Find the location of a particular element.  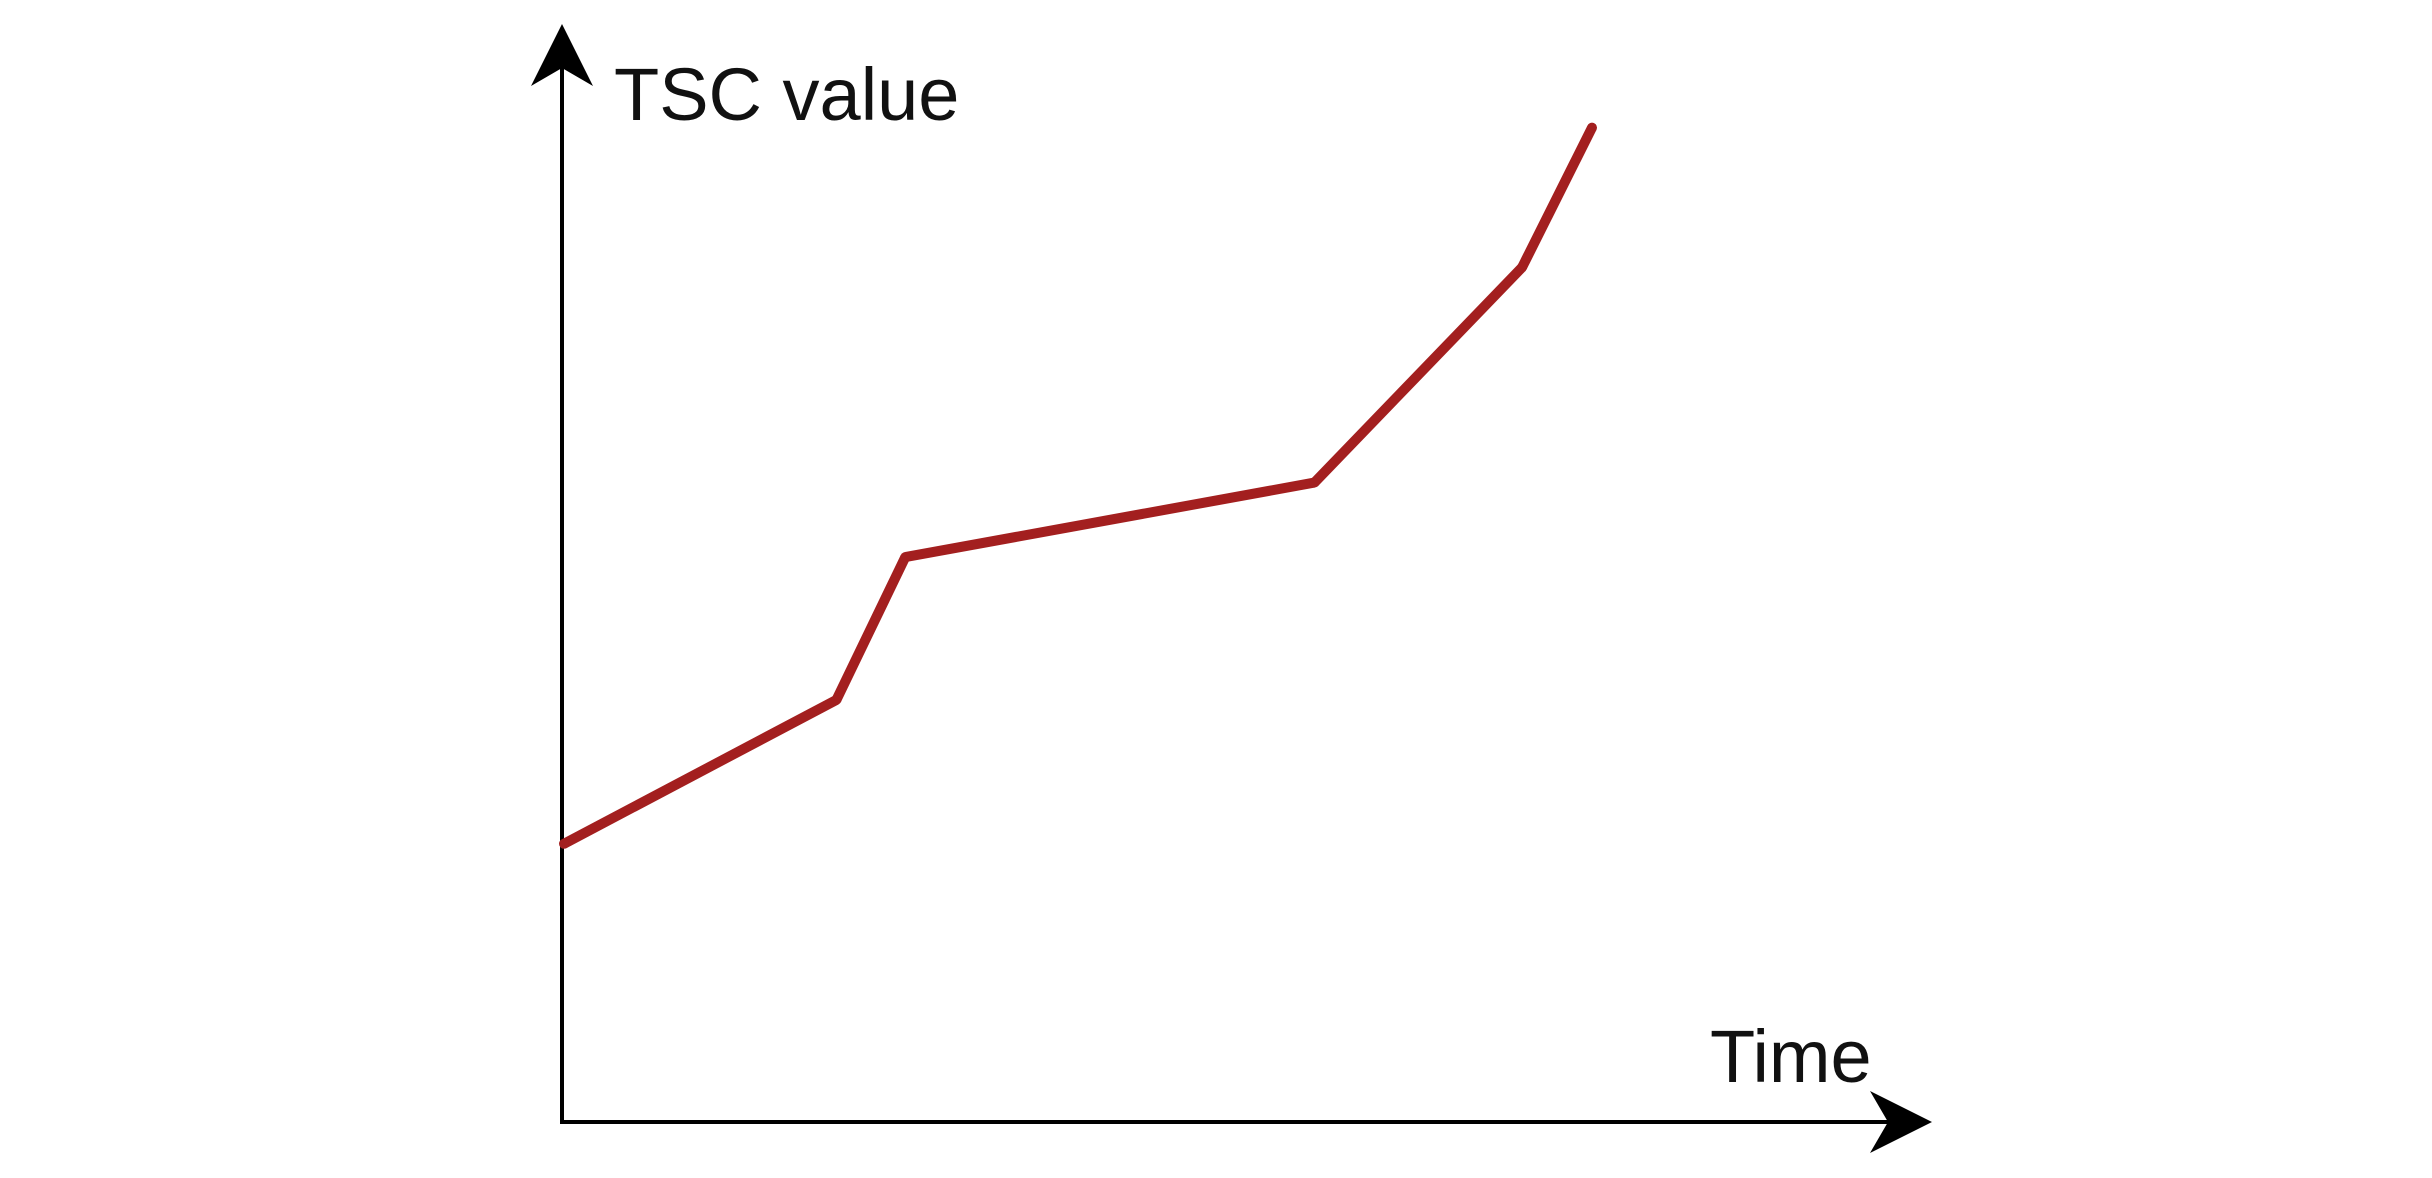

x-axis-label: Time is located at coordinates (1791, 1056).